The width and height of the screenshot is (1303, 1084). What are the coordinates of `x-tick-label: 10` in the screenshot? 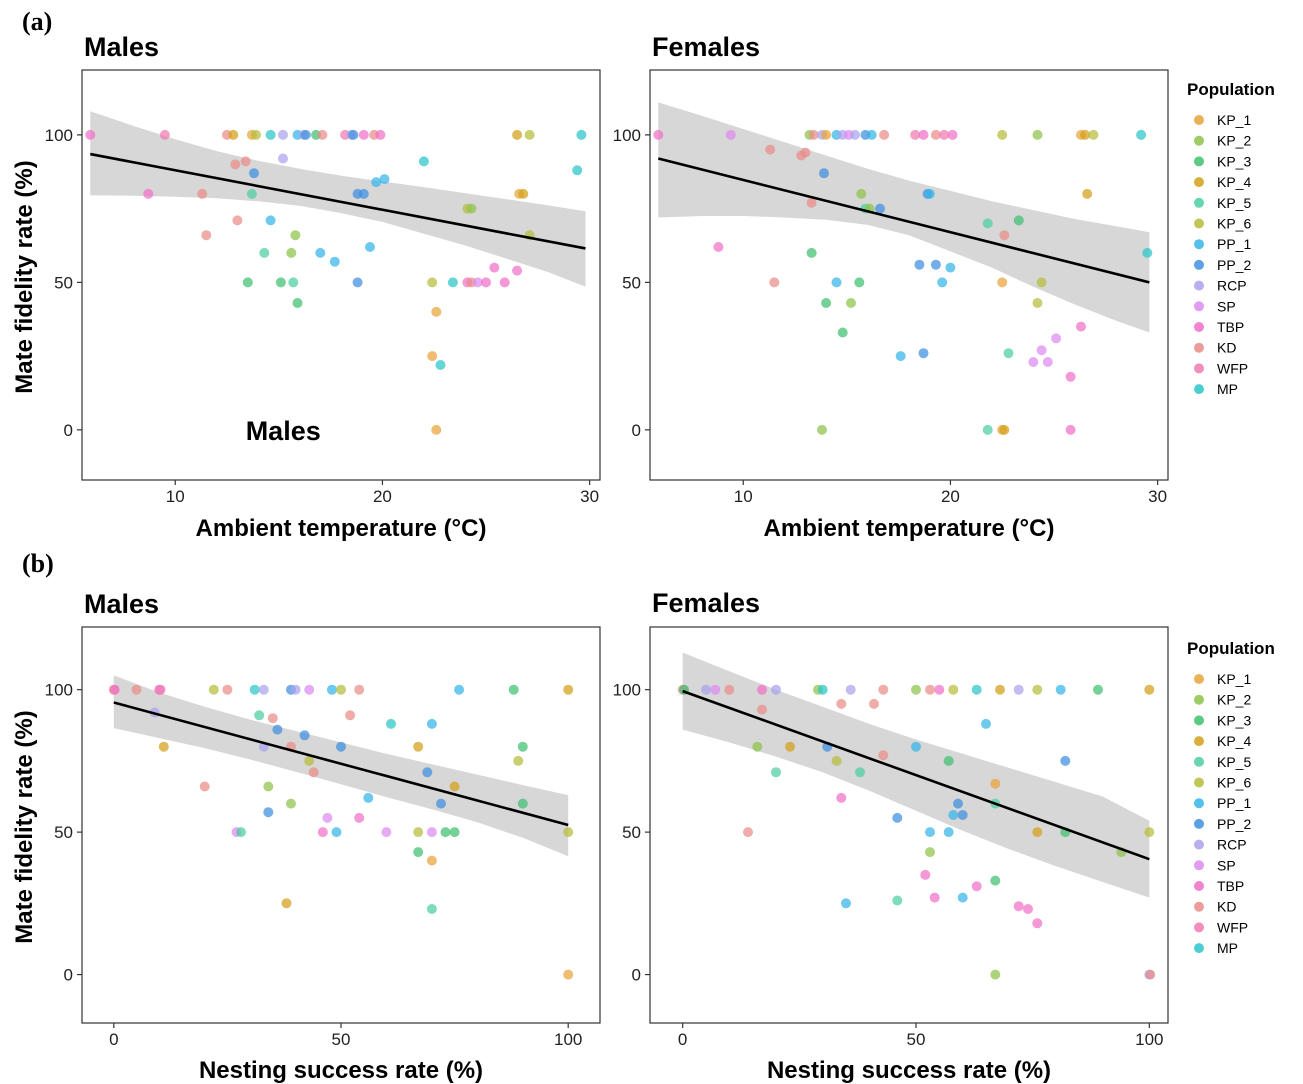 It's located at (175, 496).